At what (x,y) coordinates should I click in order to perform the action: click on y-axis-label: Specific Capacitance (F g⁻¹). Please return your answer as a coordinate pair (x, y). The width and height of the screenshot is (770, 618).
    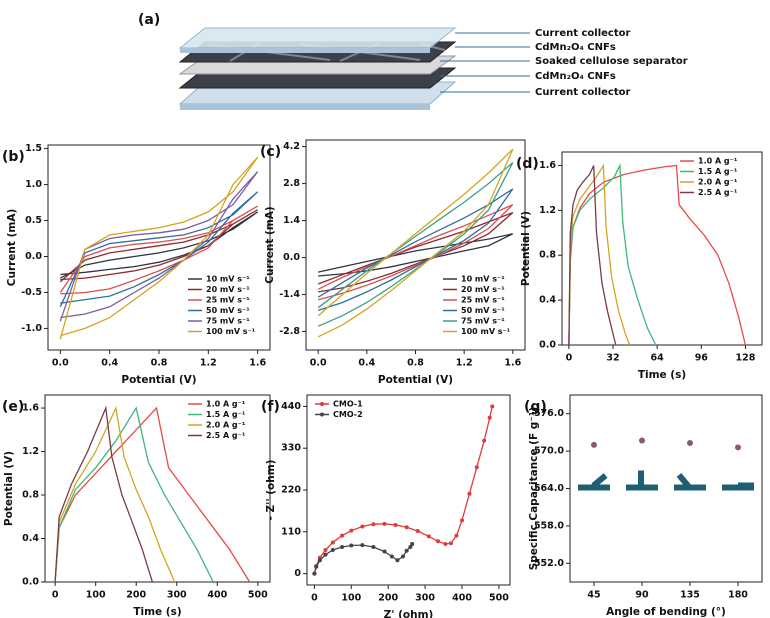
    Looking at the image, I should click on (534, 489).